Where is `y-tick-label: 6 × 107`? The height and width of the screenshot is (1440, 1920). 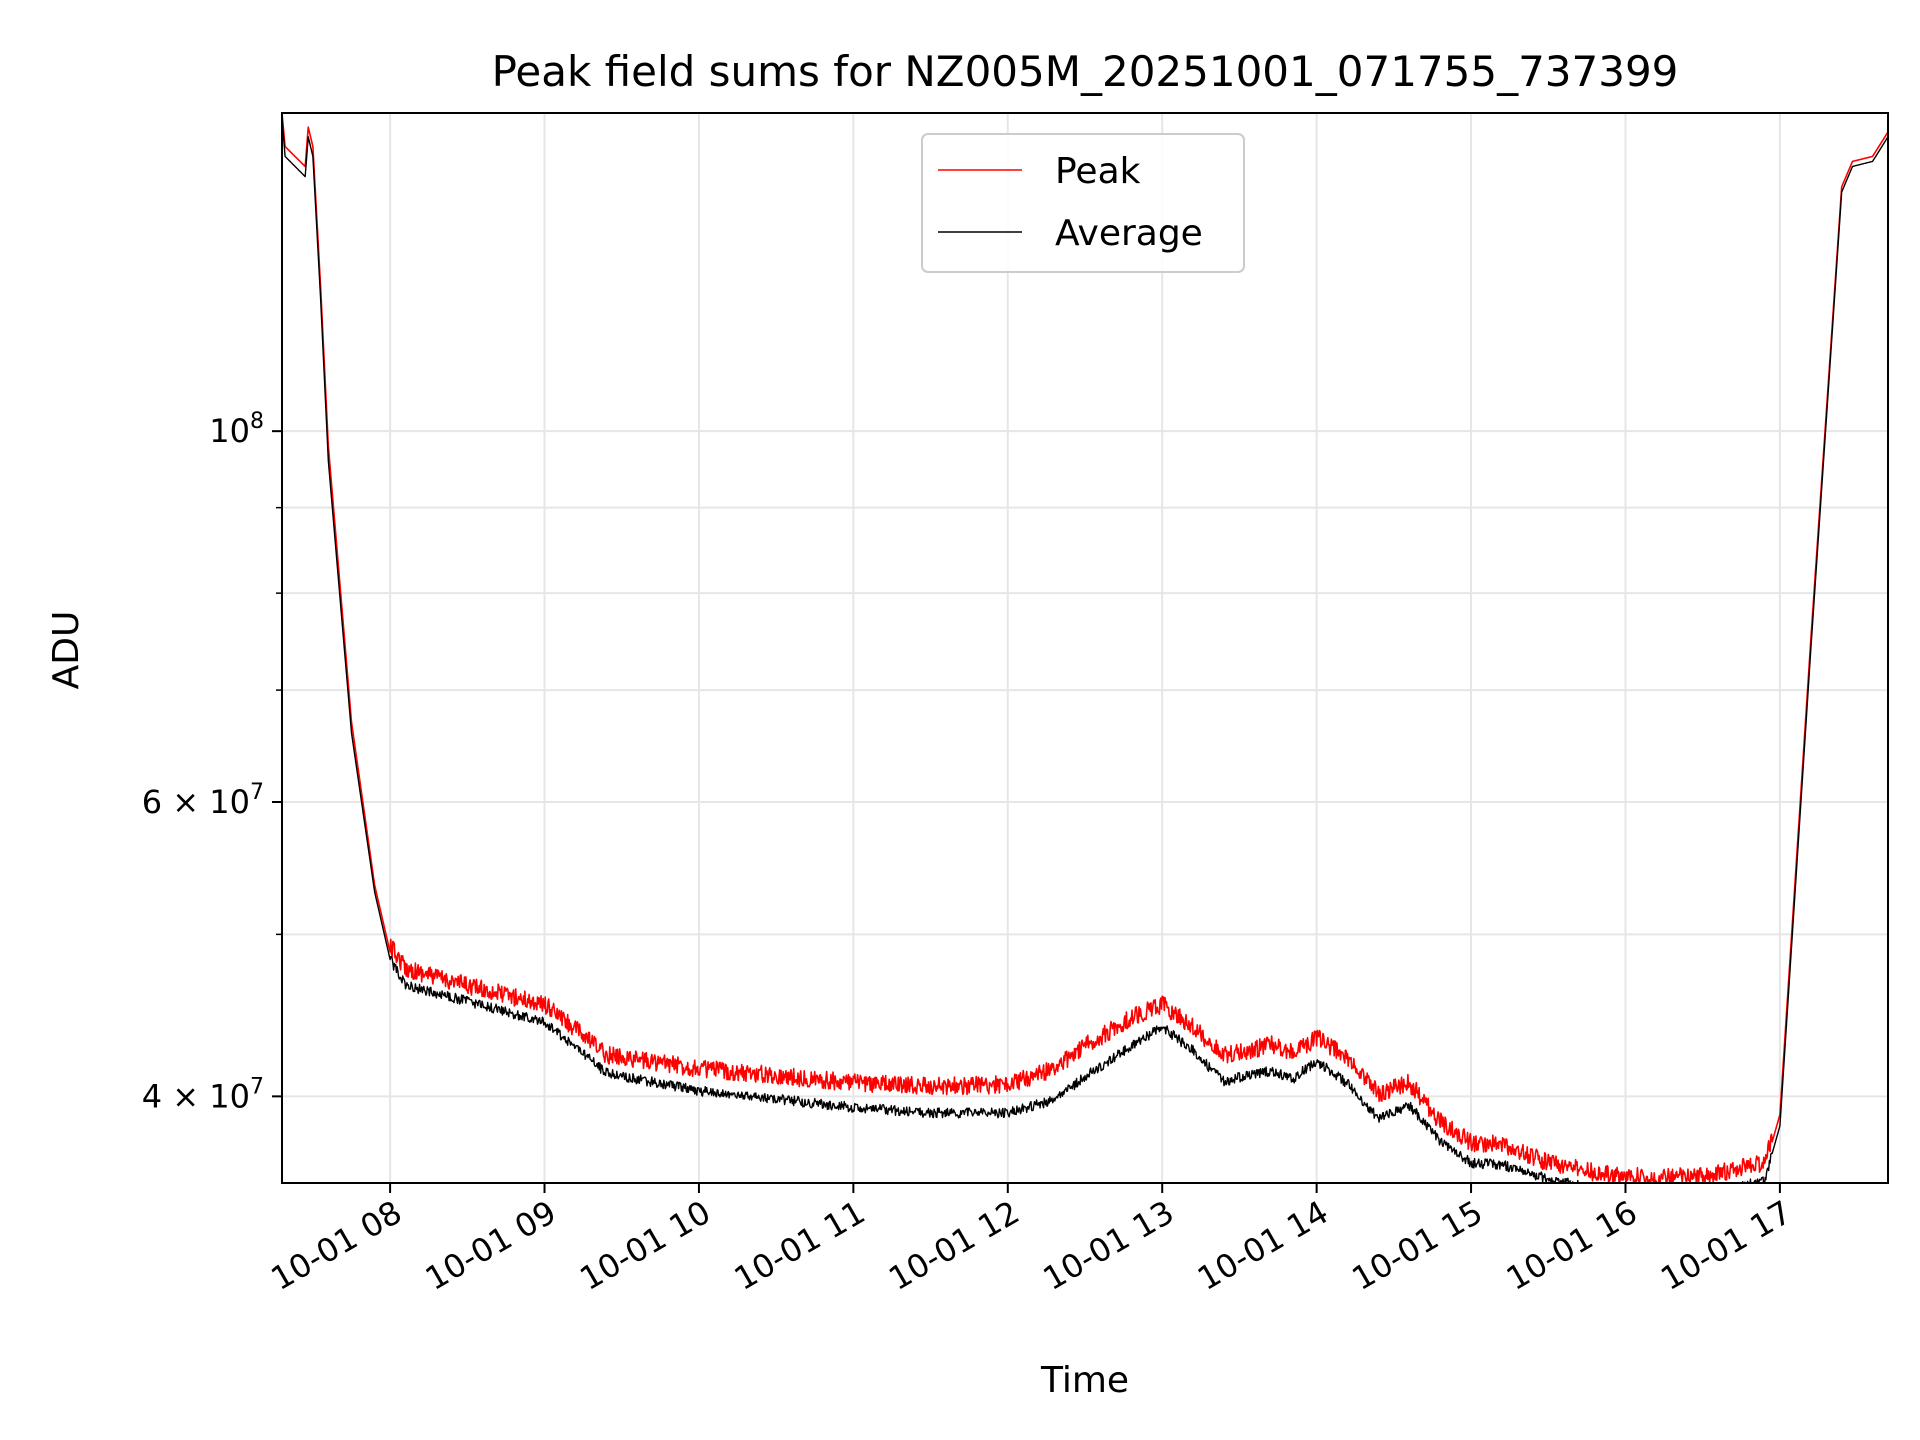
y-tick-label: 6 × 107 is located at coordinates (203, 800).